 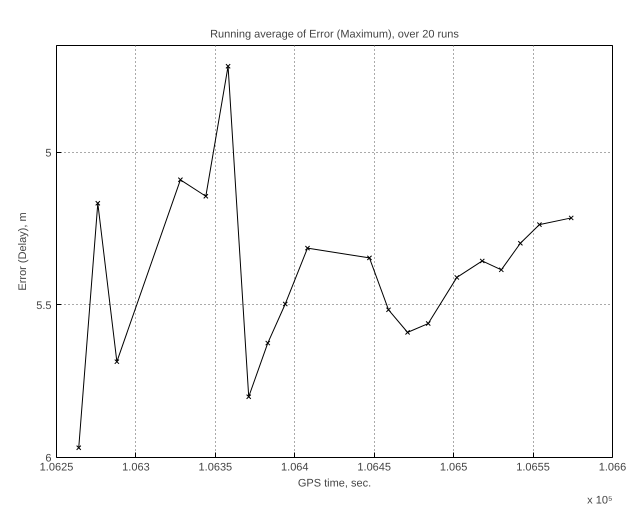 What do you see at coordinates (600, 500) in the screenshot?
I see `text: x 10⁵` at bounding box center [600, 500].